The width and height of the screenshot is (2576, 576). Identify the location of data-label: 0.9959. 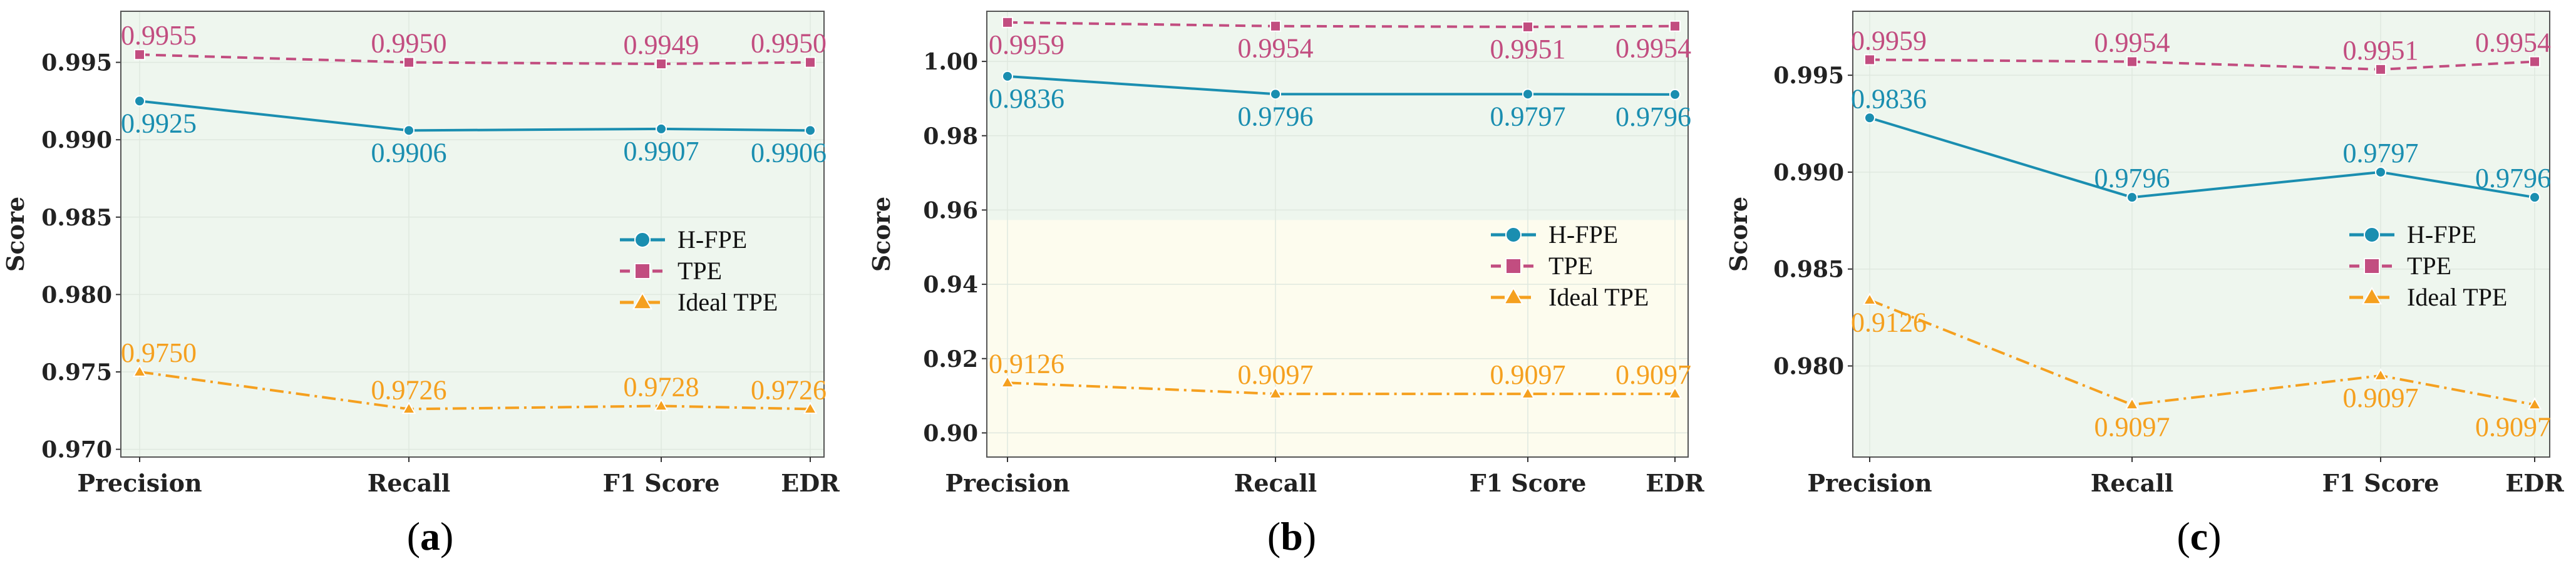
(1026, 45).